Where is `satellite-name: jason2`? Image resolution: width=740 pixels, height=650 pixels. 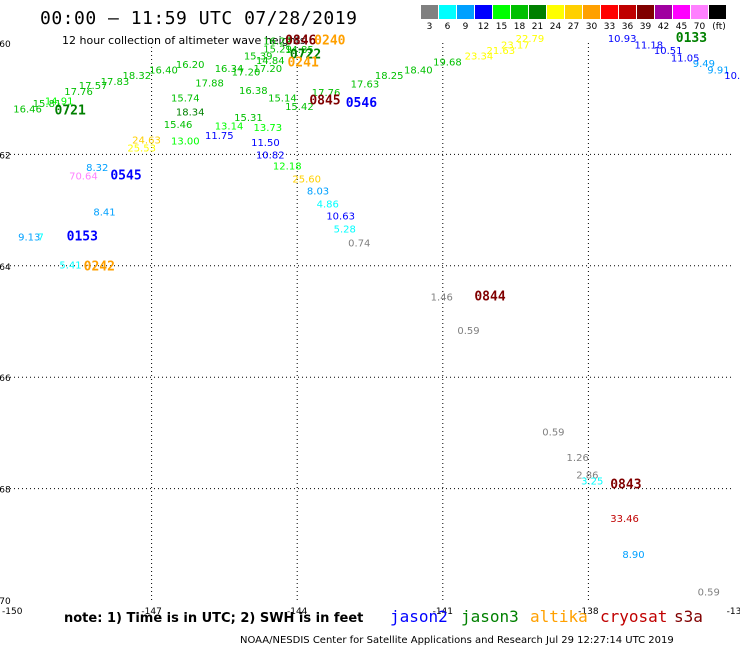
satellite-name: jason2 is located at coordinates (419, 616).